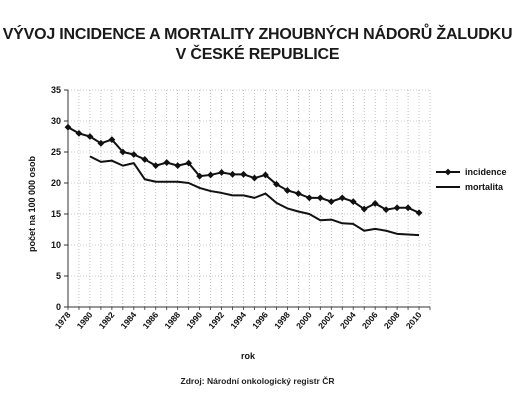 This screenshot has width=515, height=417. I want to click on x-tick-label: 2004, so click(348, 320).